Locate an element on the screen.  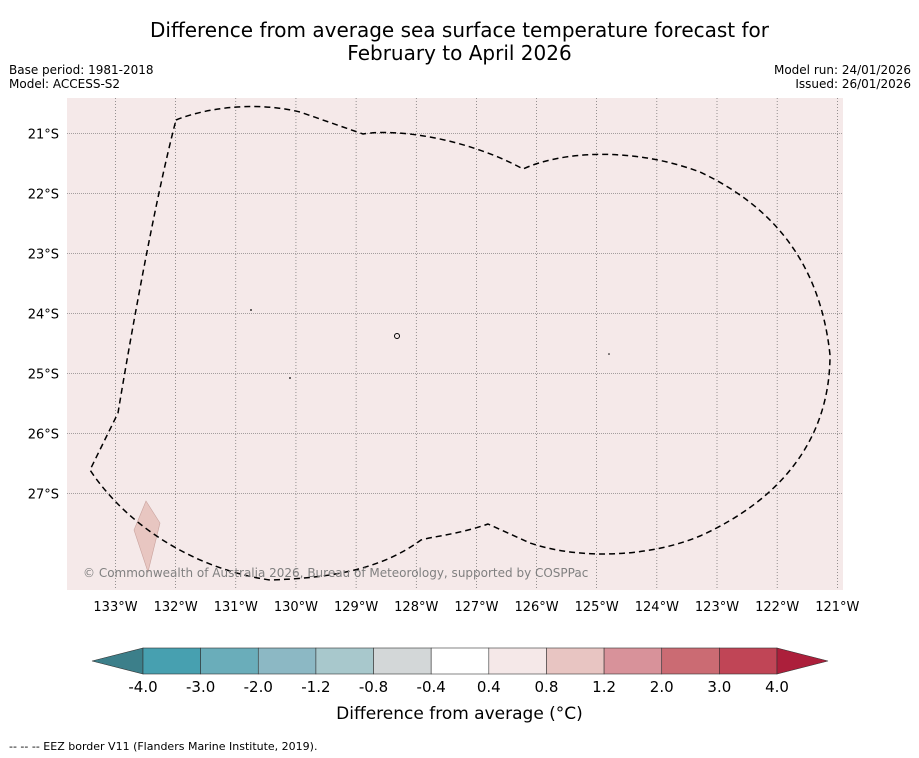
colorbar-label: Difference from average (°C) is located at coordinates (459, 714).